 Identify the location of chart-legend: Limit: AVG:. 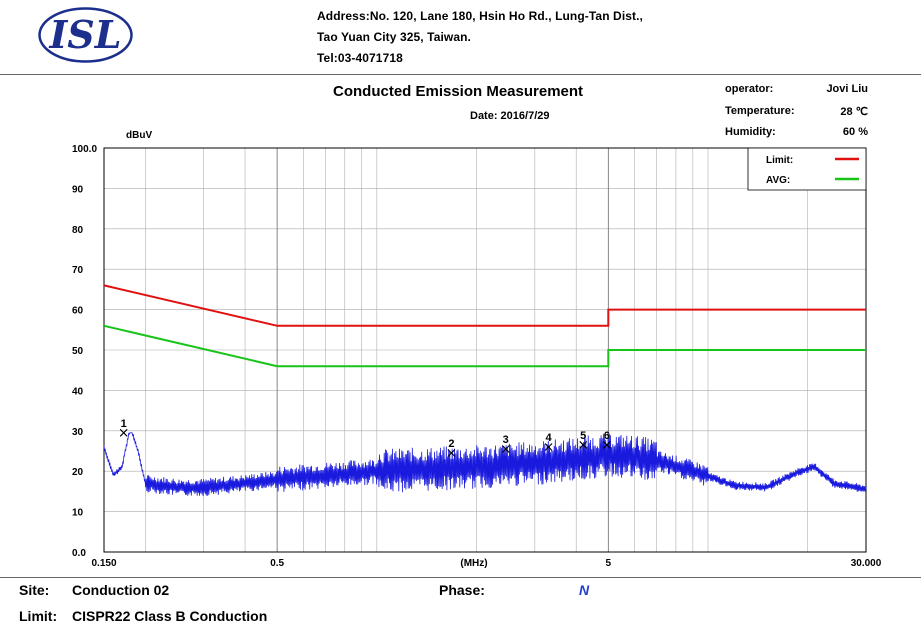
(807, 169).